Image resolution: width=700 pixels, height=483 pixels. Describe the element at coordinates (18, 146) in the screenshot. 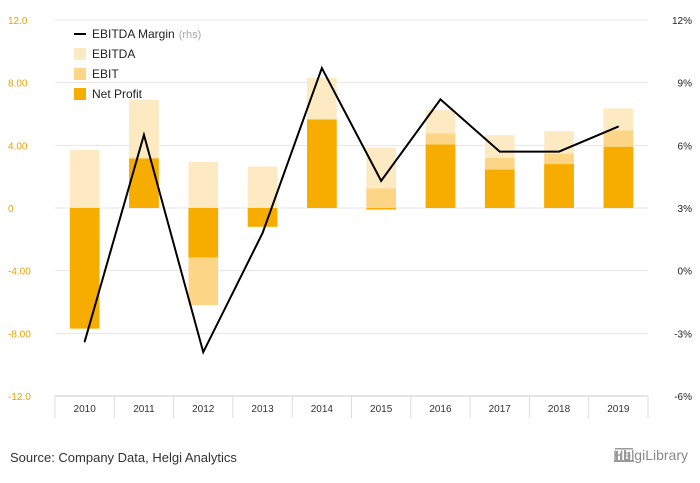

I see `y-tick-label-left: 4.00` at that location.